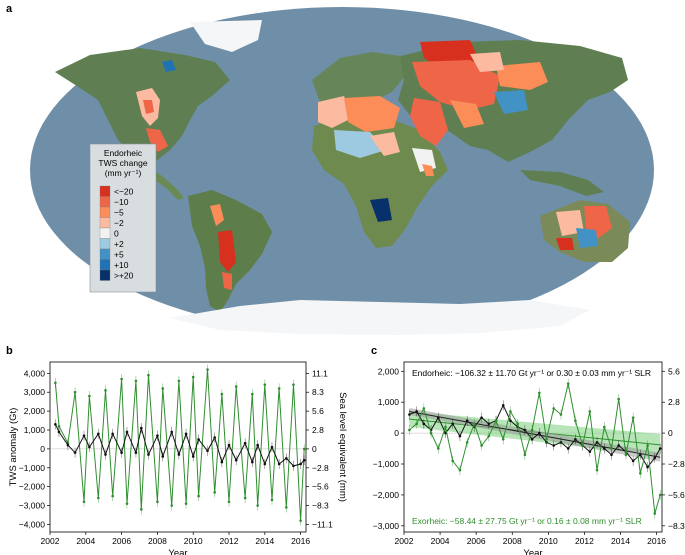  What do you see at coordinates (467, 114) in the screenshot?
I see `basin-iran` at bounding box center [467, 114].